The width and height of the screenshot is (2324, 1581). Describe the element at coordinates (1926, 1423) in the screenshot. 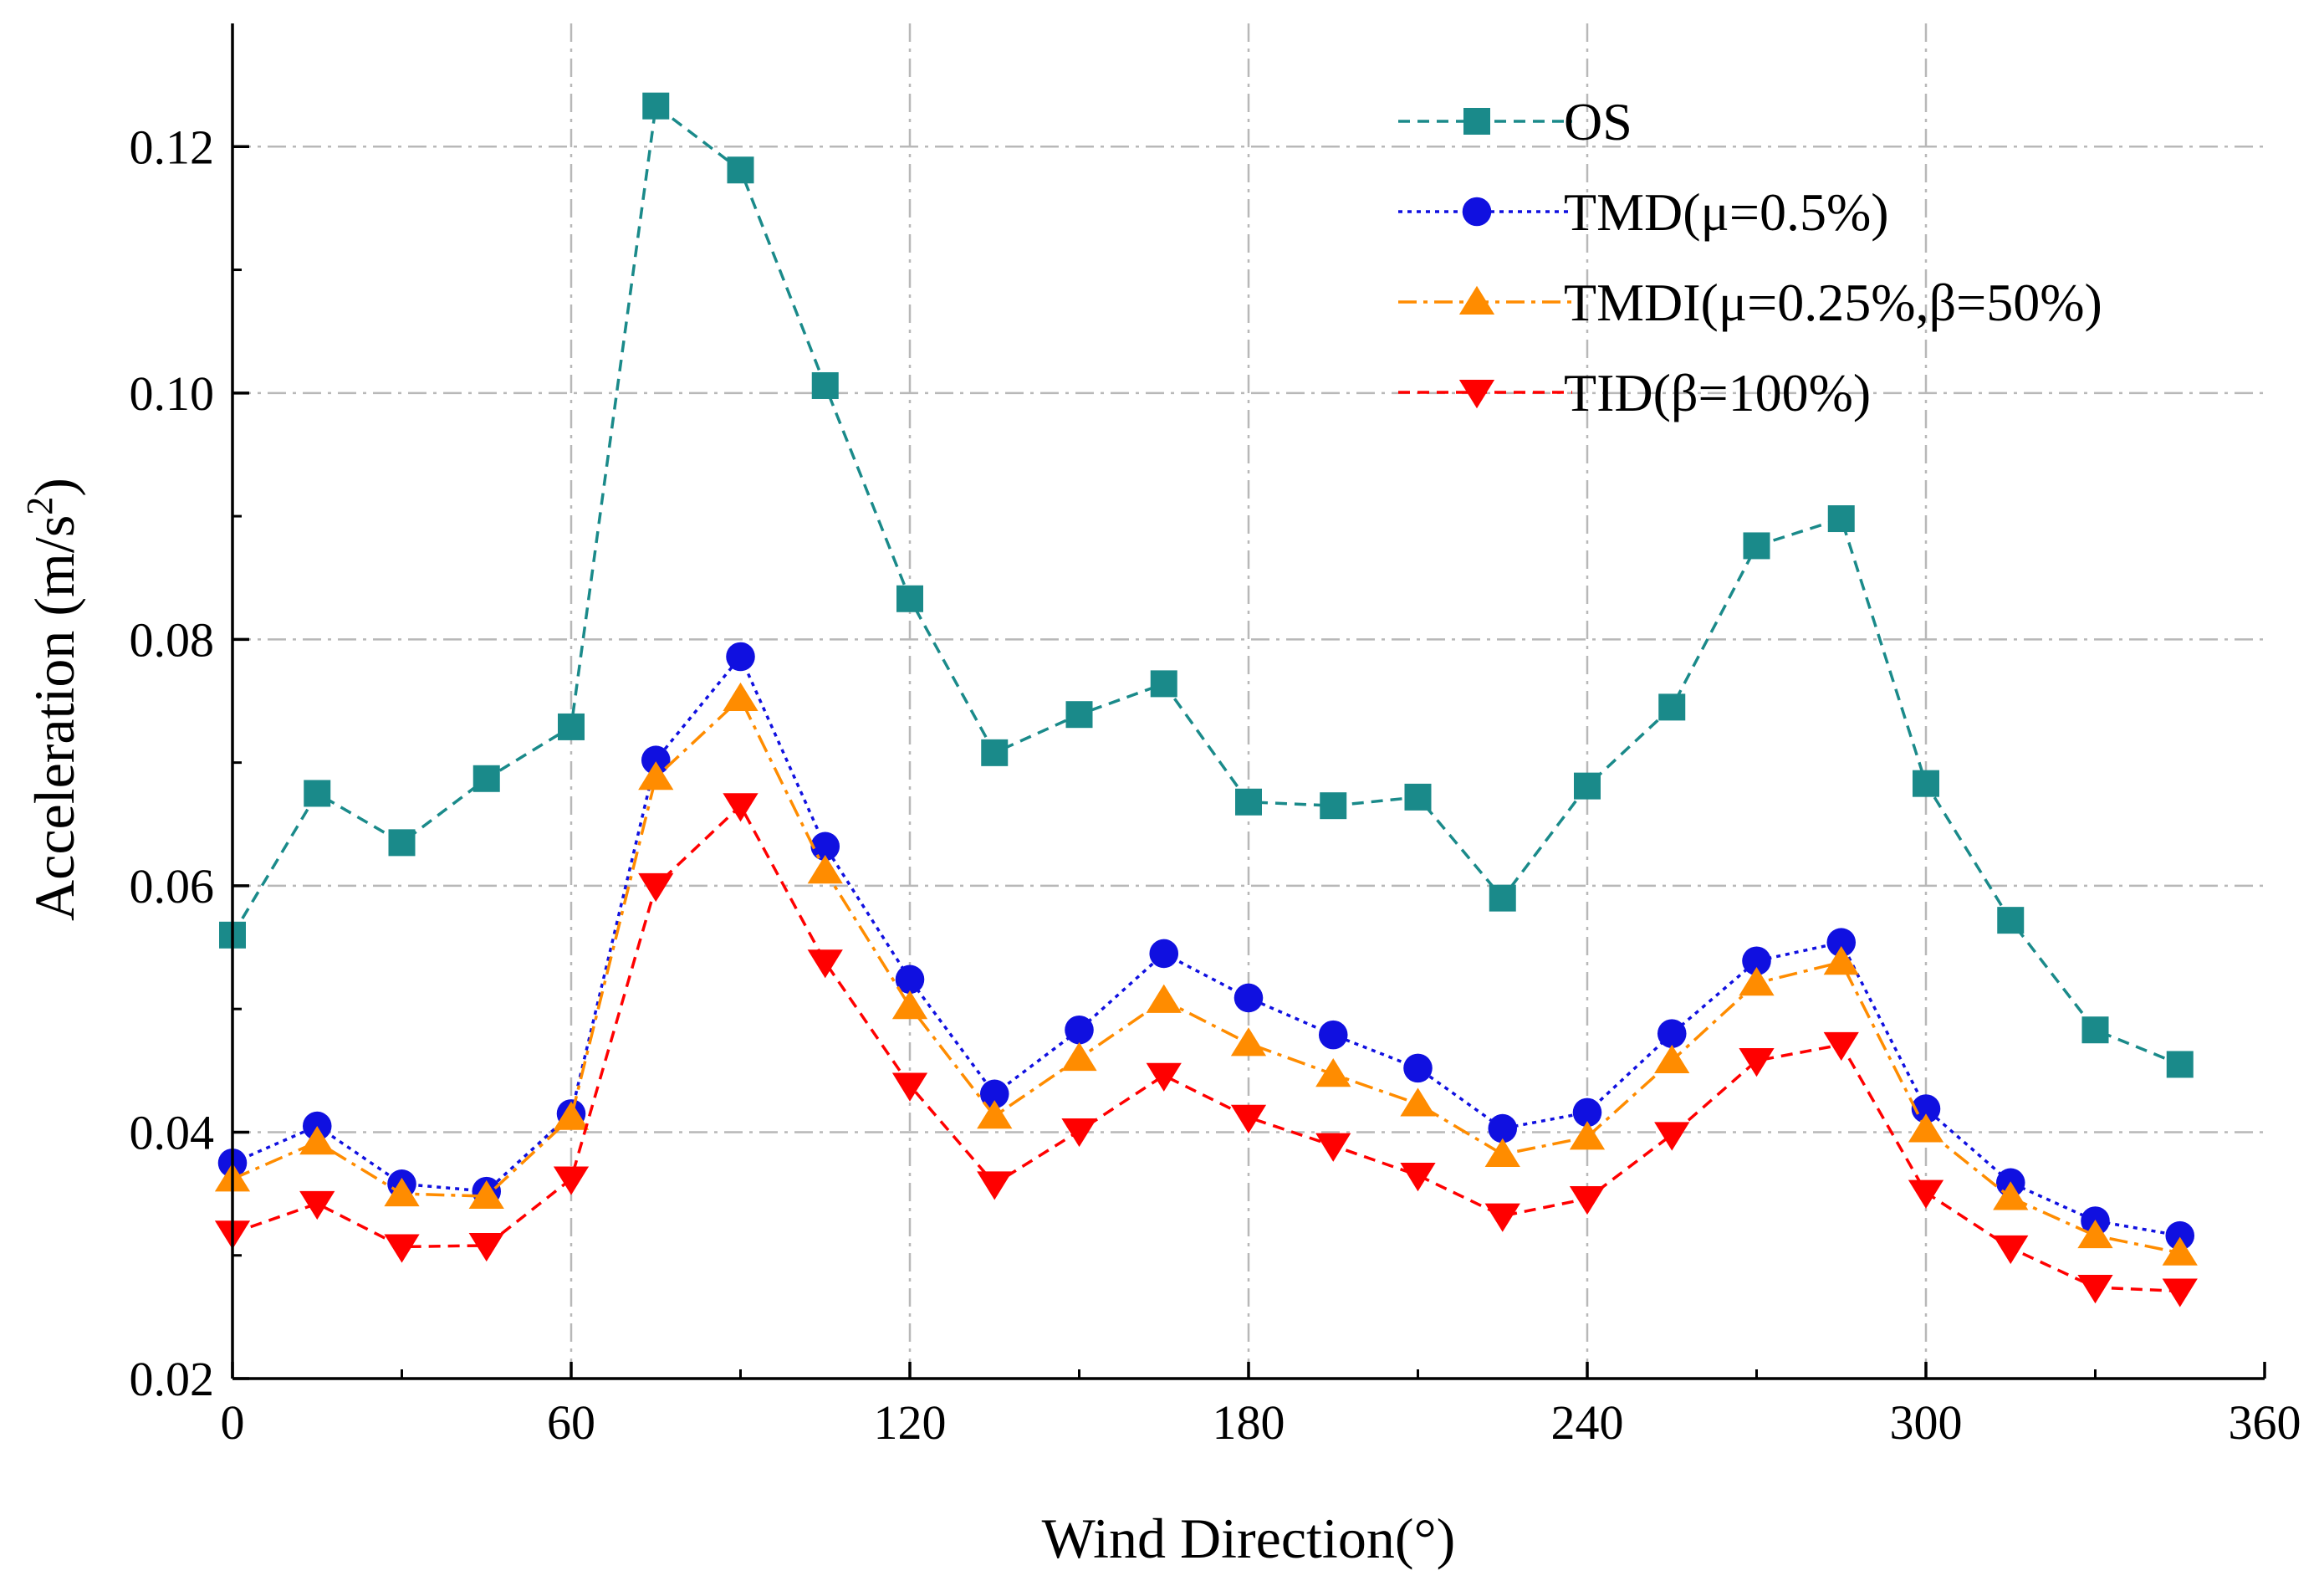

I see `x-tick-label-300: 300` at that location.